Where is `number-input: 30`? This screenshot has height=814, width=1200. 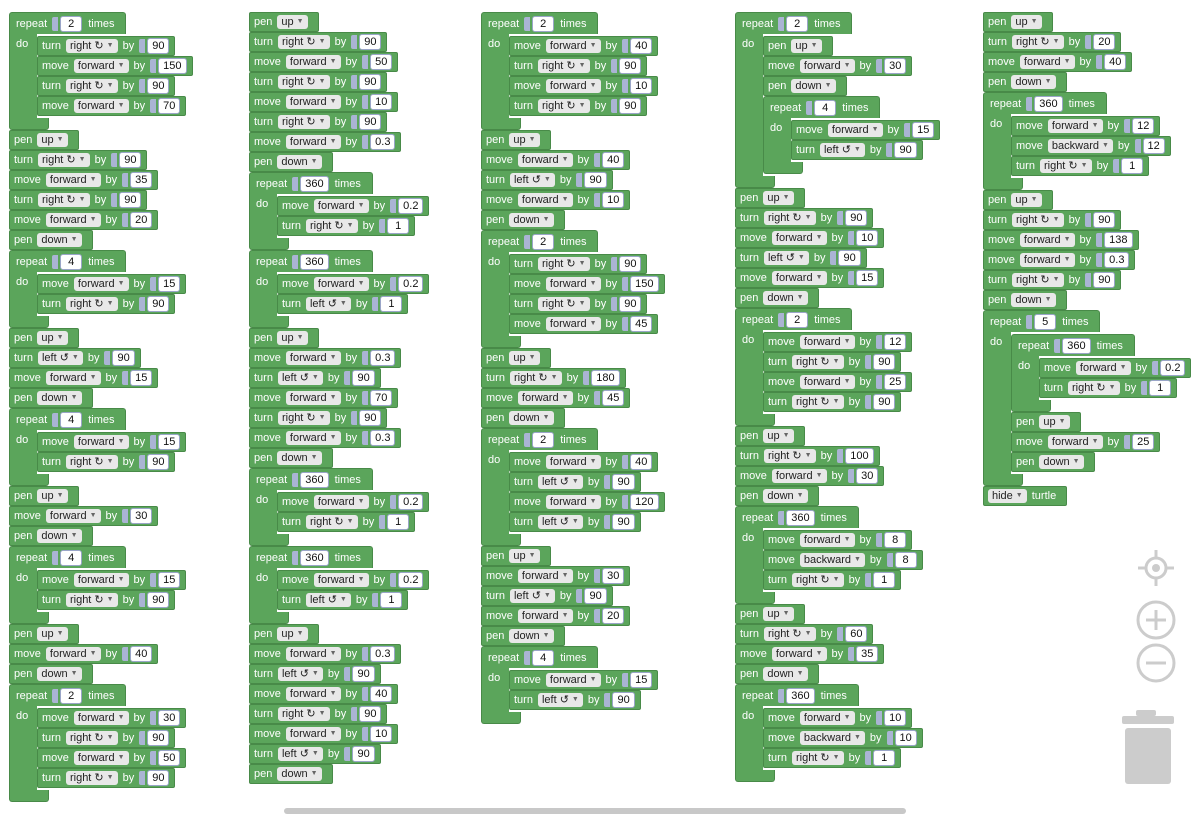 number-input: 30 is located at coordinates (609, 576).